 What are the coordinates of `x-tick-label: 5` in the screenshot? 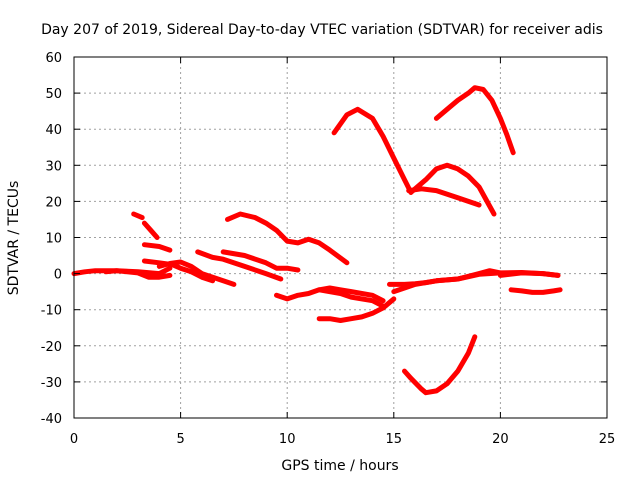 It's located at (180, 439).